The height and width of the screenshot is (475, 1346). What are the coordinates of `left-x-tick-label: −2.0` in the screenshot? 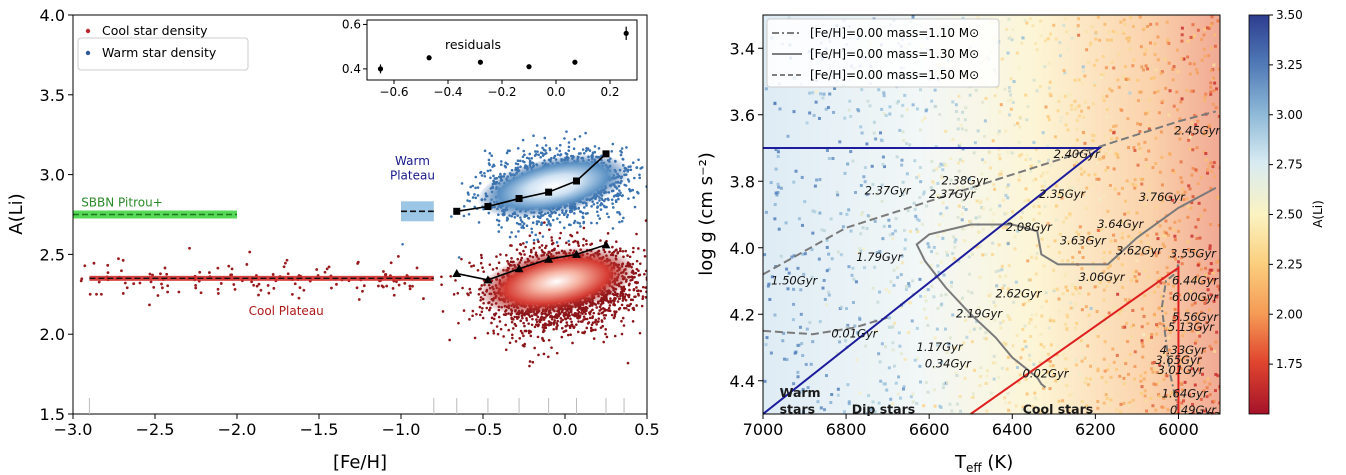 It's located at (237, 429).